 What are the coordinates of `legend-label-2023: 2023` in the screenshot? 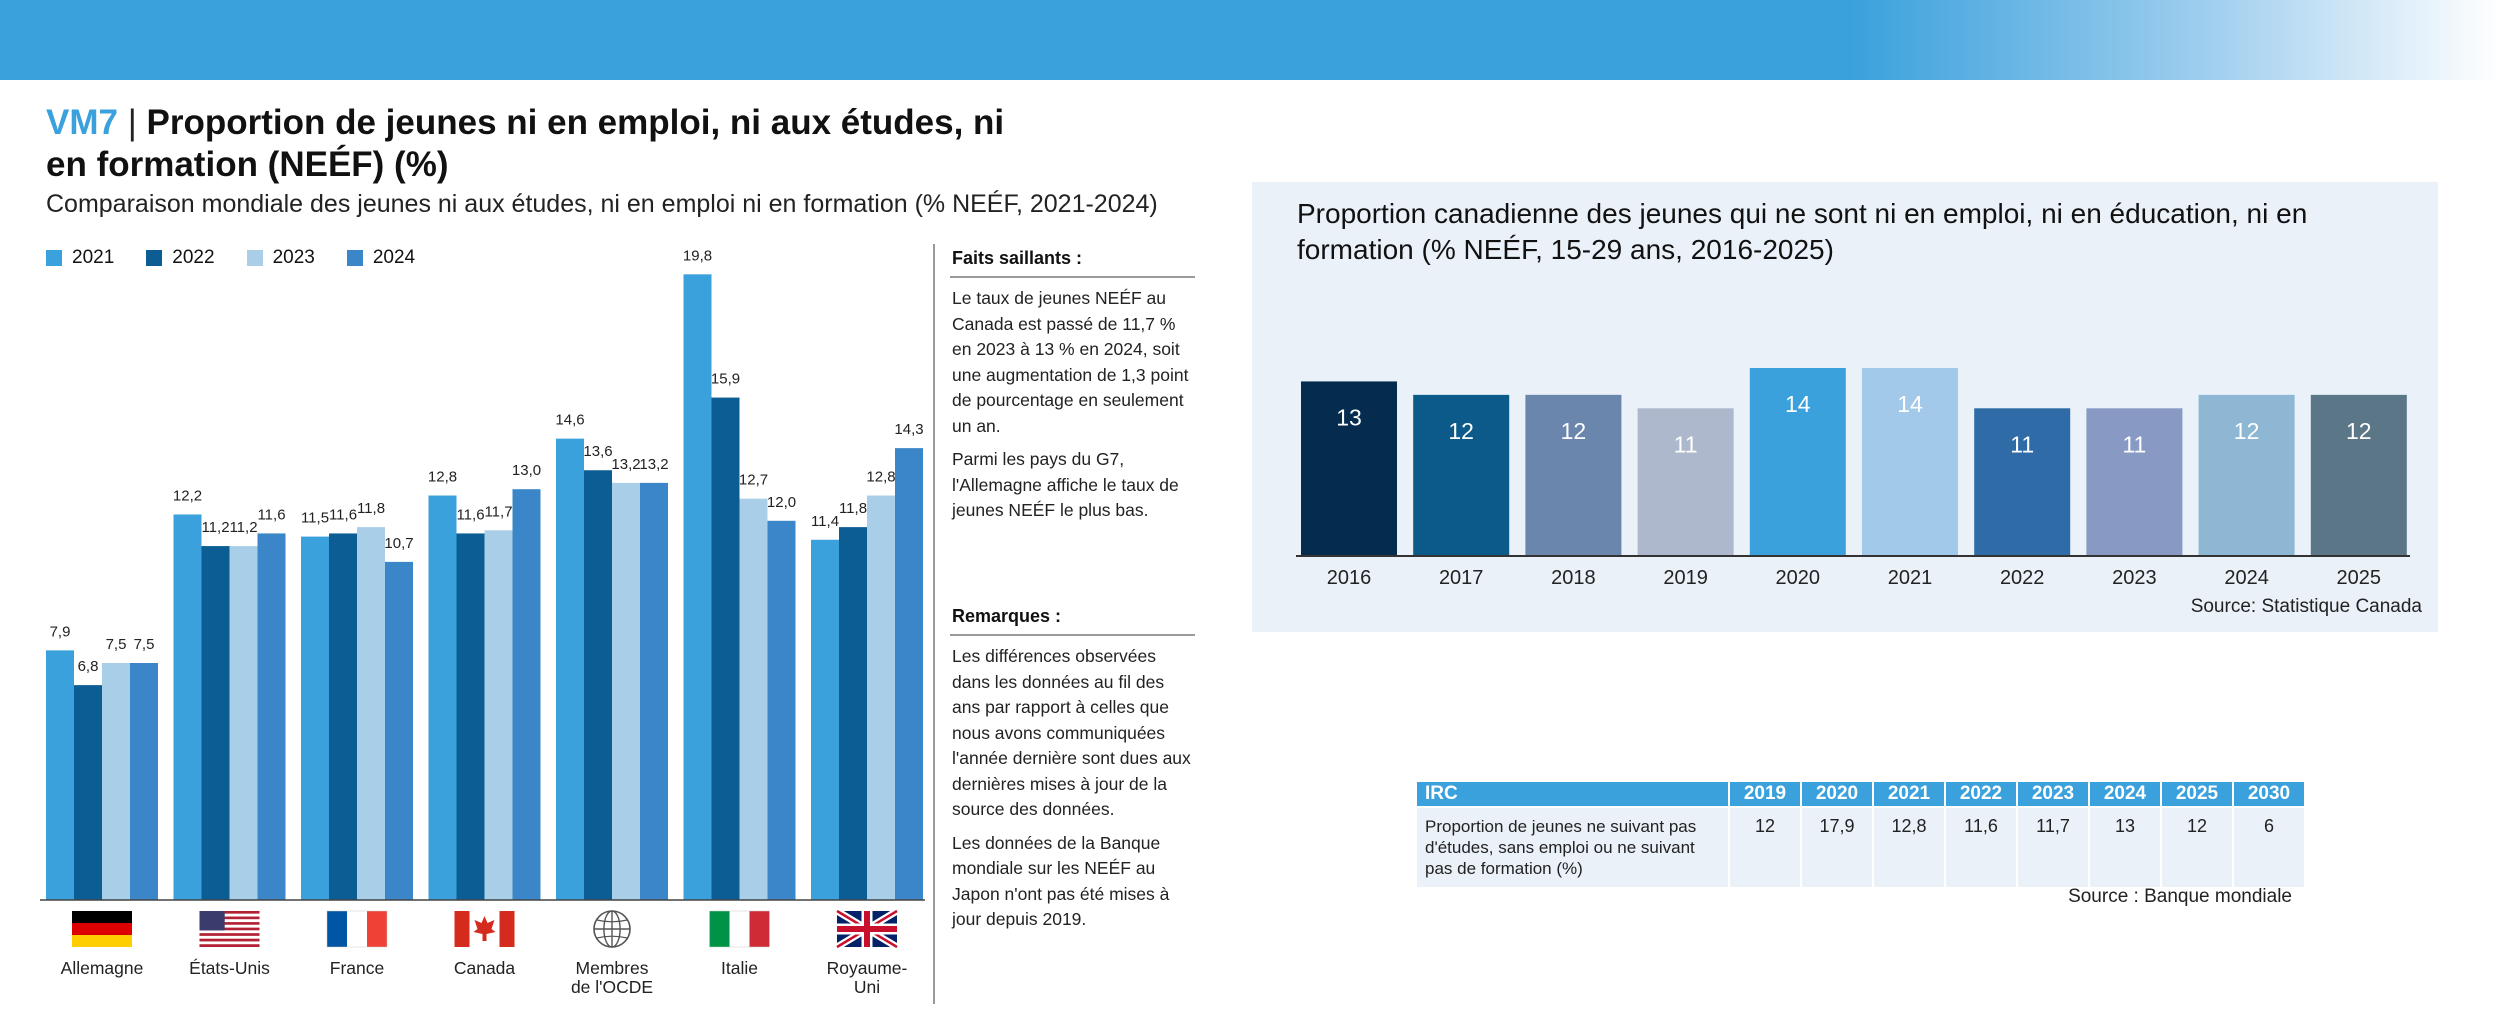 It's located at (293, 257).